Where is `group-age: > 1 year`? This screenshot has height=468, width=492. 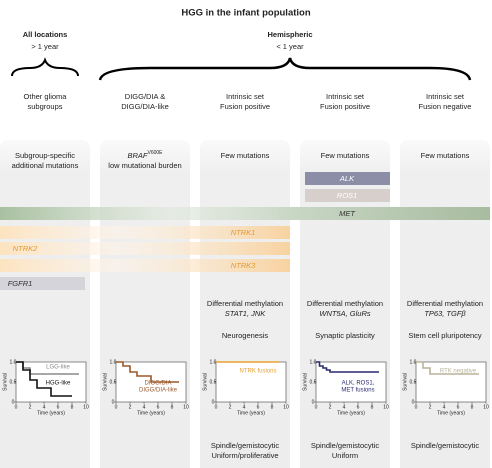 group-age: > 1 year is located at coordinates (45, 46).